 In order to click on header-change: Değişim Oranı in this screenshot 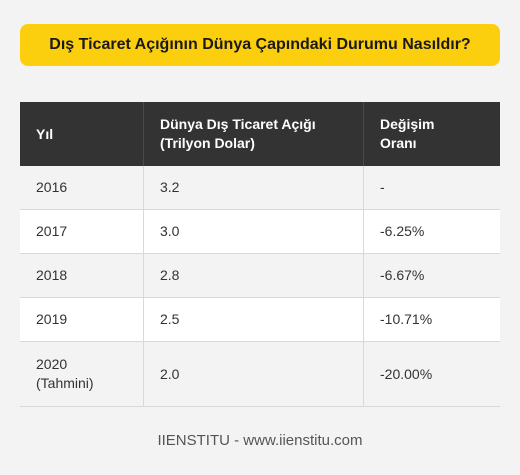, I will do `click(431, 134)`.